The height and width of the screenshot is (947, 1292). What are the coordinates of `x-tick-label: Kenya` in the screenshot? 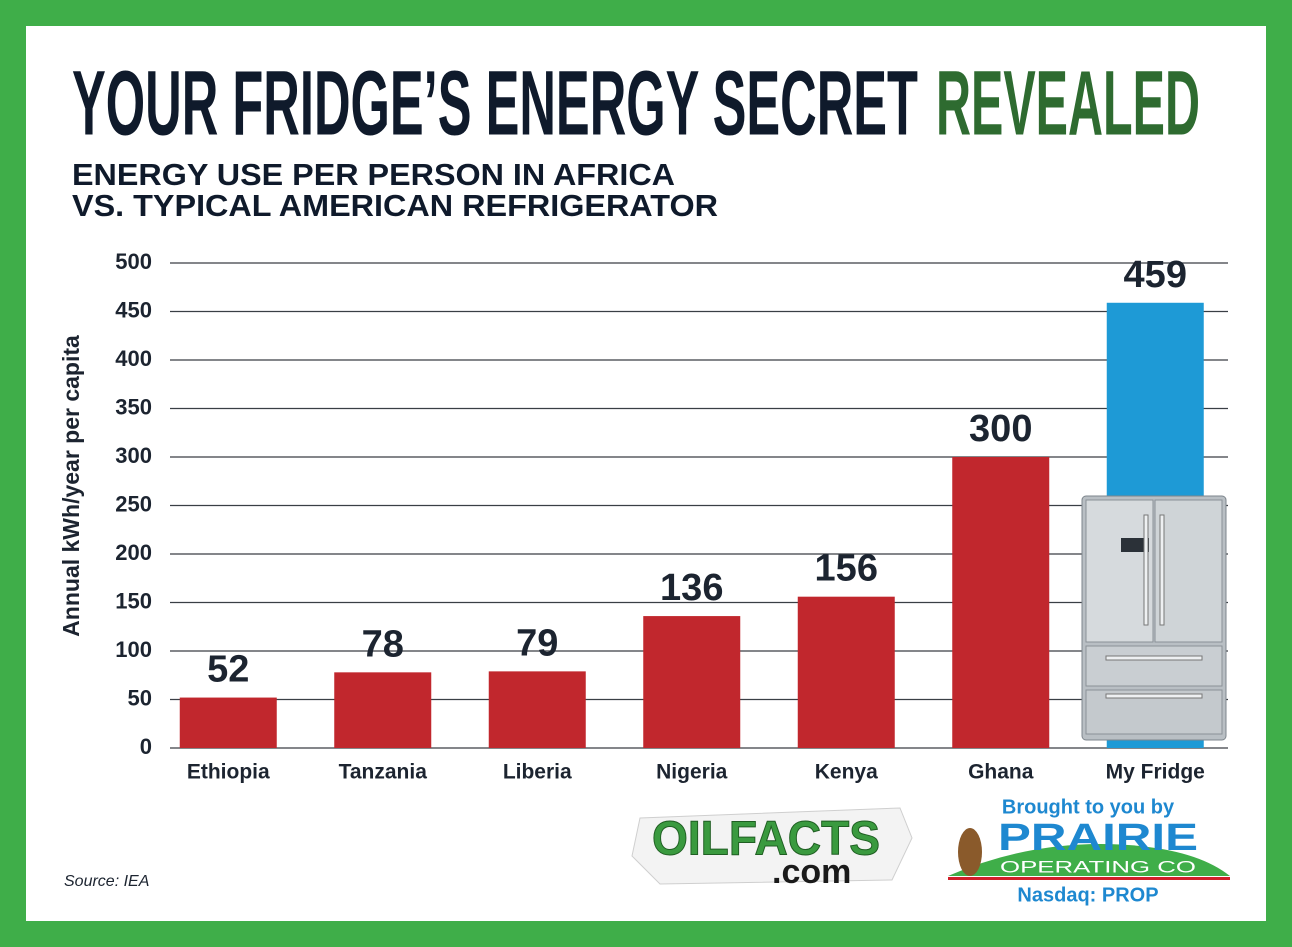 It's located at (846, 772).